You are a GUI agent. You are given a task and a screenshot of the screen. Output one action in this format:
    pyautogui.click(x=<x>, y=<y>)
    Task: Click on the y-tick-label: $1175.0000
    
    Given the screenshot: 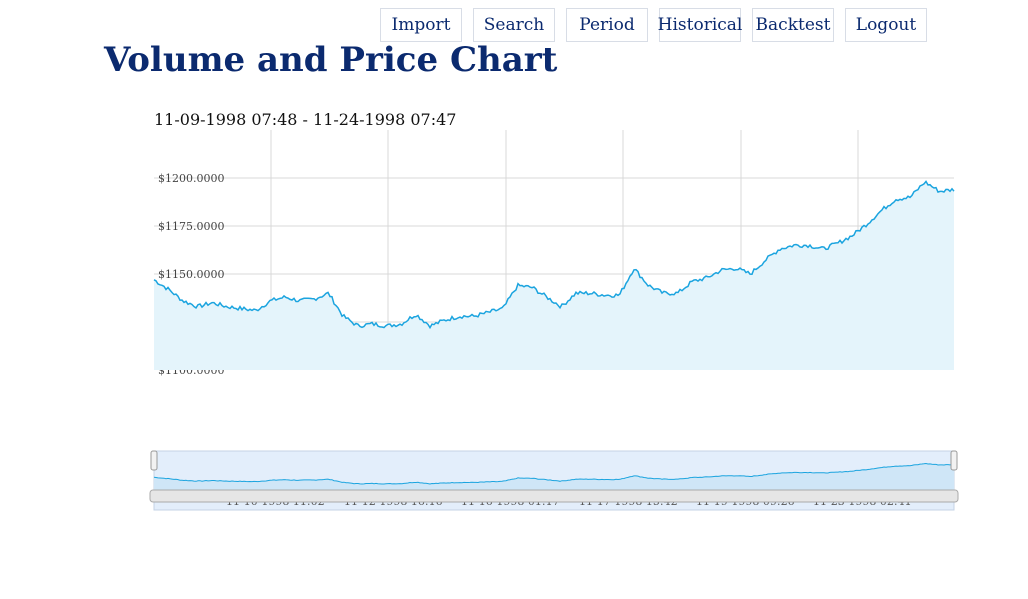 What is the action you would take?
    pyautogui.click(x=191, y=226)
    